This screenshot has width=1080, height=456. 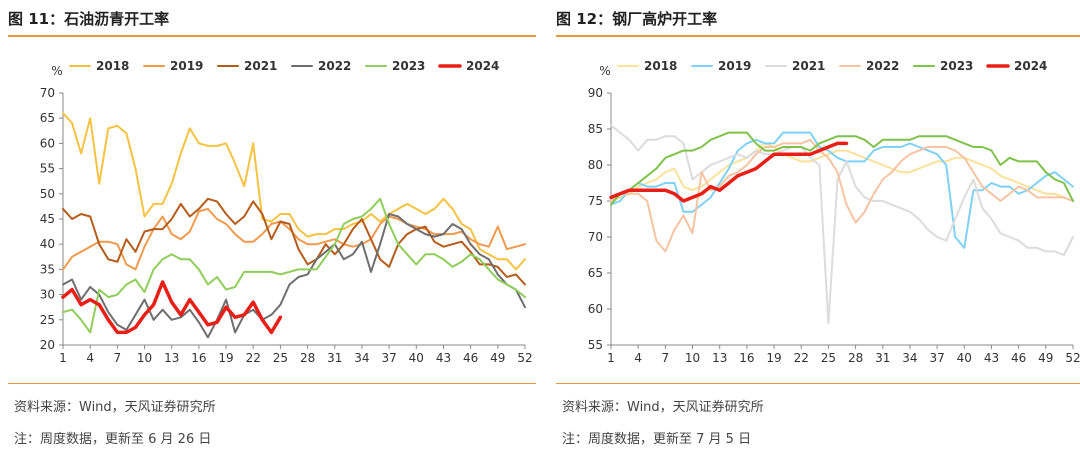 What do you see at coordinates (657, 439) in the screenshot?
I see `note-text: 注：周度数据，更新至 7 月 5 日` at bounding box center [657, 439].